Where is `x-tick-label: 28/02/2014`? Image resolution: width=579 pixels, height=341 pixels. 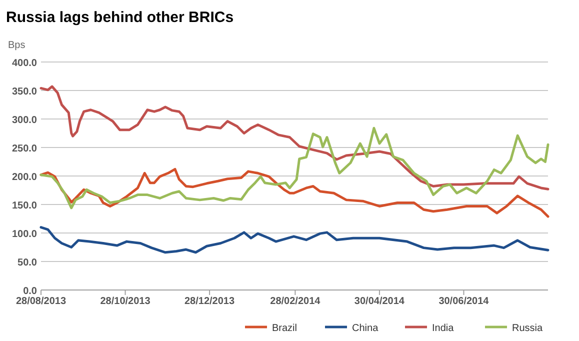
x-tick-label: 28/02/2014 is located at coordinates (295, 301).